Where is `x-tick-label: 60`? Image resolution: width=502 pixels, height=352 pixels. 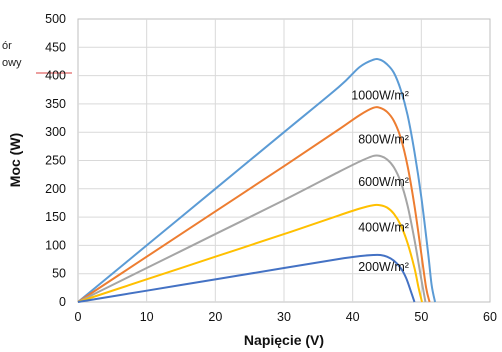
x-tick-label: 60 is located at coordinates (490, 317).